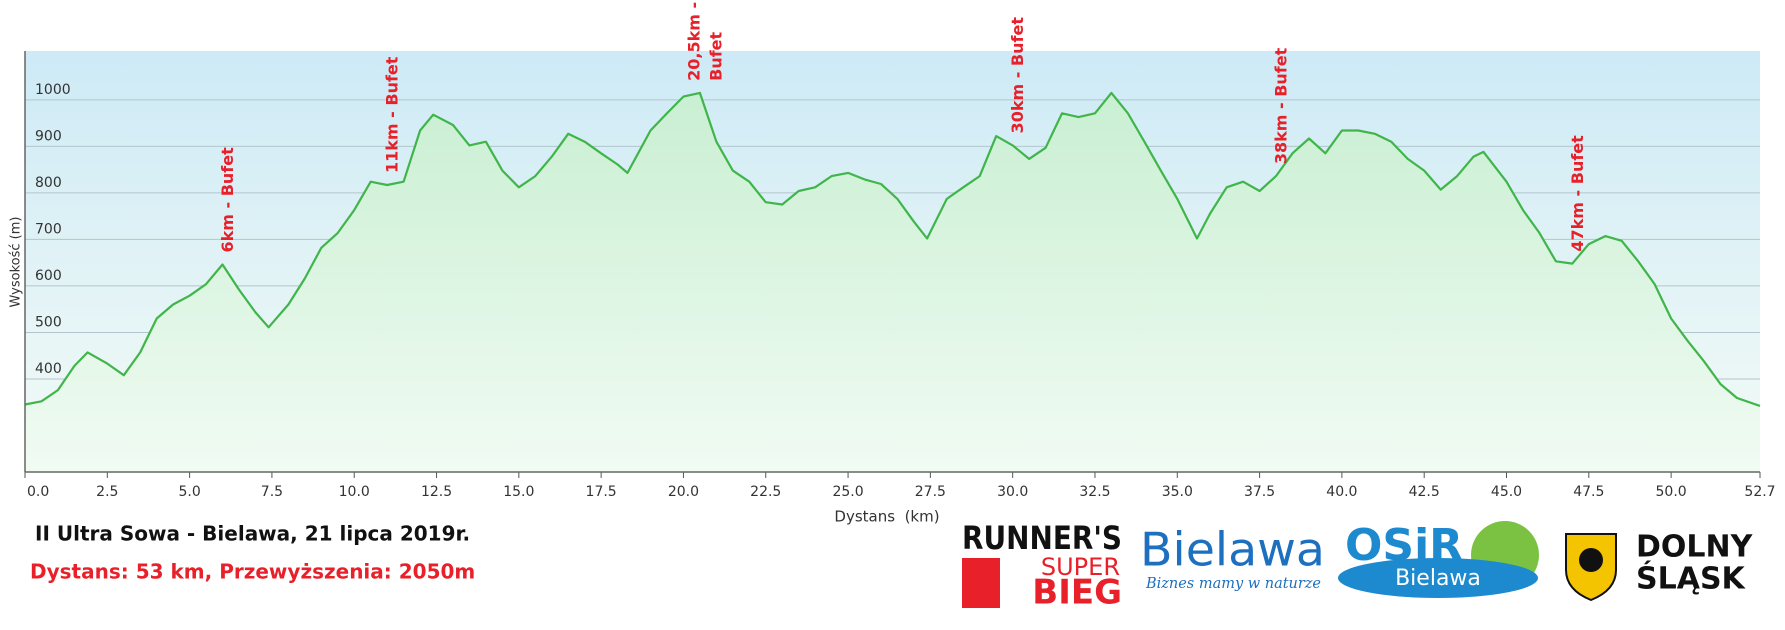  I want to click on annotation: 6km - Bufet, so click(227, 200).